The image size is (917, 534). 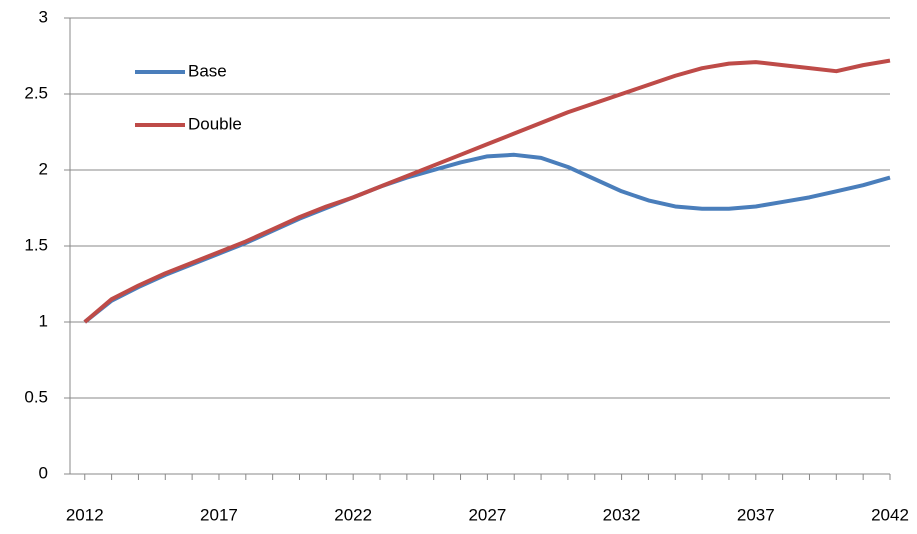 I want to click on y-tick-label: 3, so click(x=43, y=16).